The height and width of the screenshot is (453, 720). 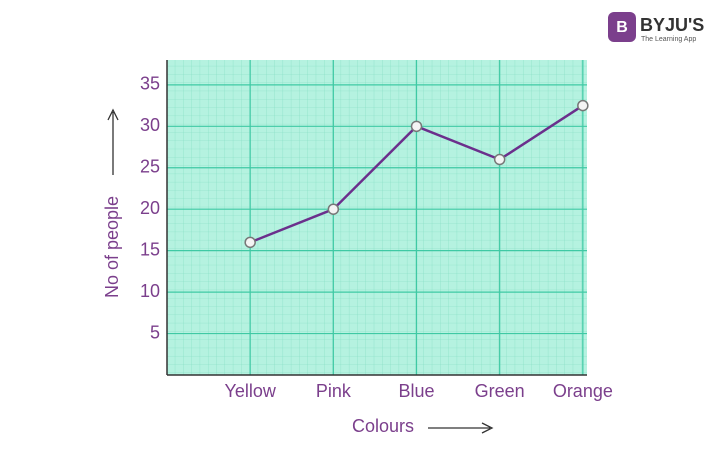 What do you see at coordinates (583, 391) in the screenshot?
I see `x-tick-label: Orange` at bounding box center [583, 391].